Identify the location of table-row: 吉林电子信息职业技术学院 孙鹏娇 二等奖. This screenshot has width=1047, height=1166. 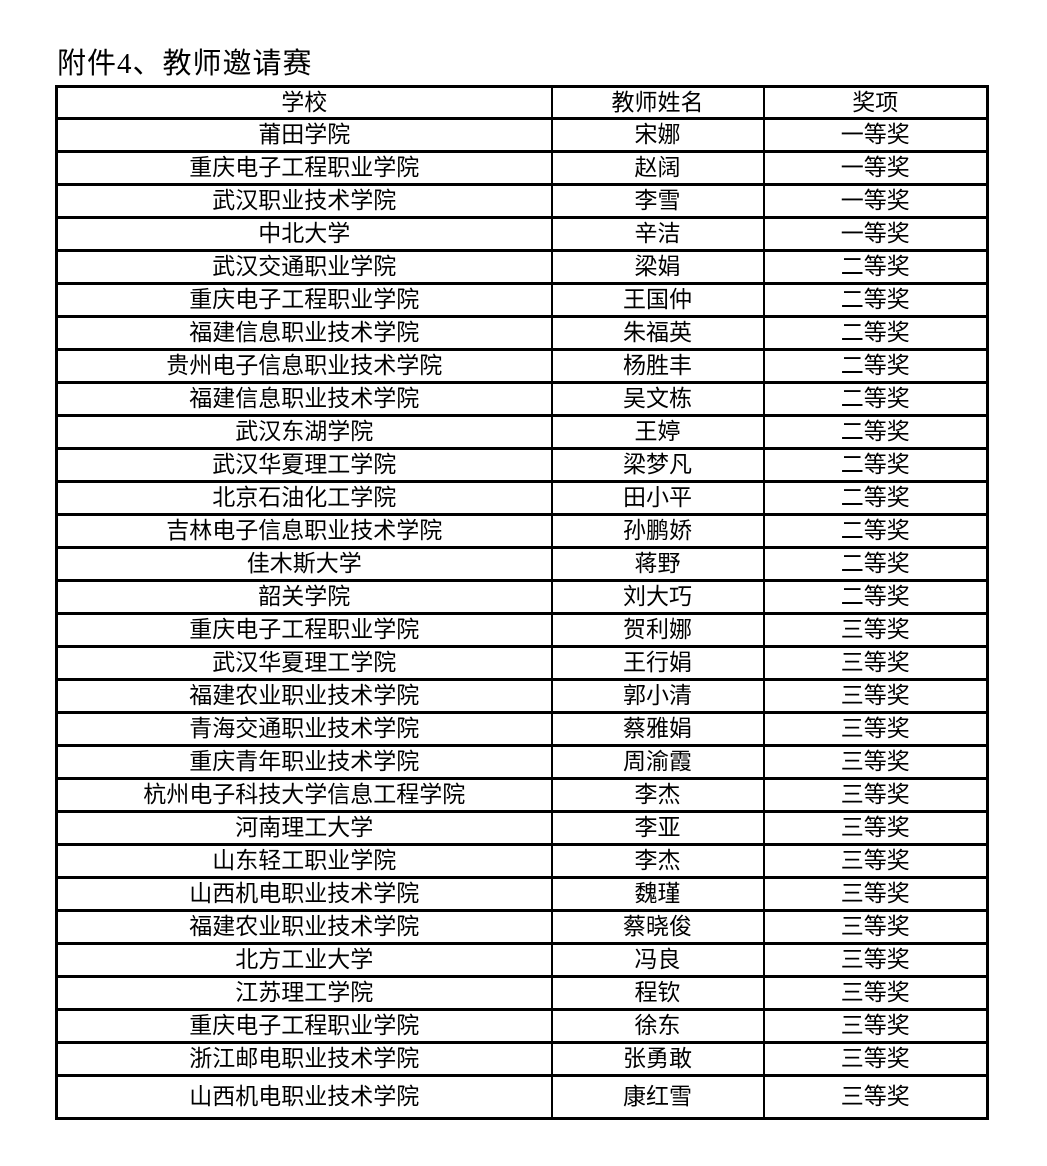
(522, 531).